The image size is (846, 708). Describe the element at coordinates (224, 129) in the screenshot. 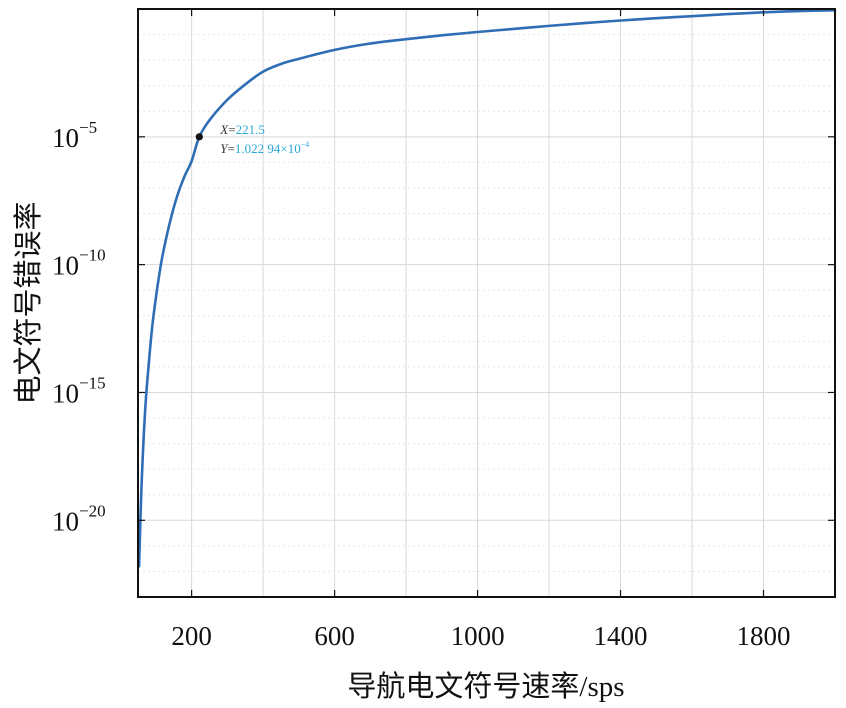

I see `datatip-x-label: X` at that location.